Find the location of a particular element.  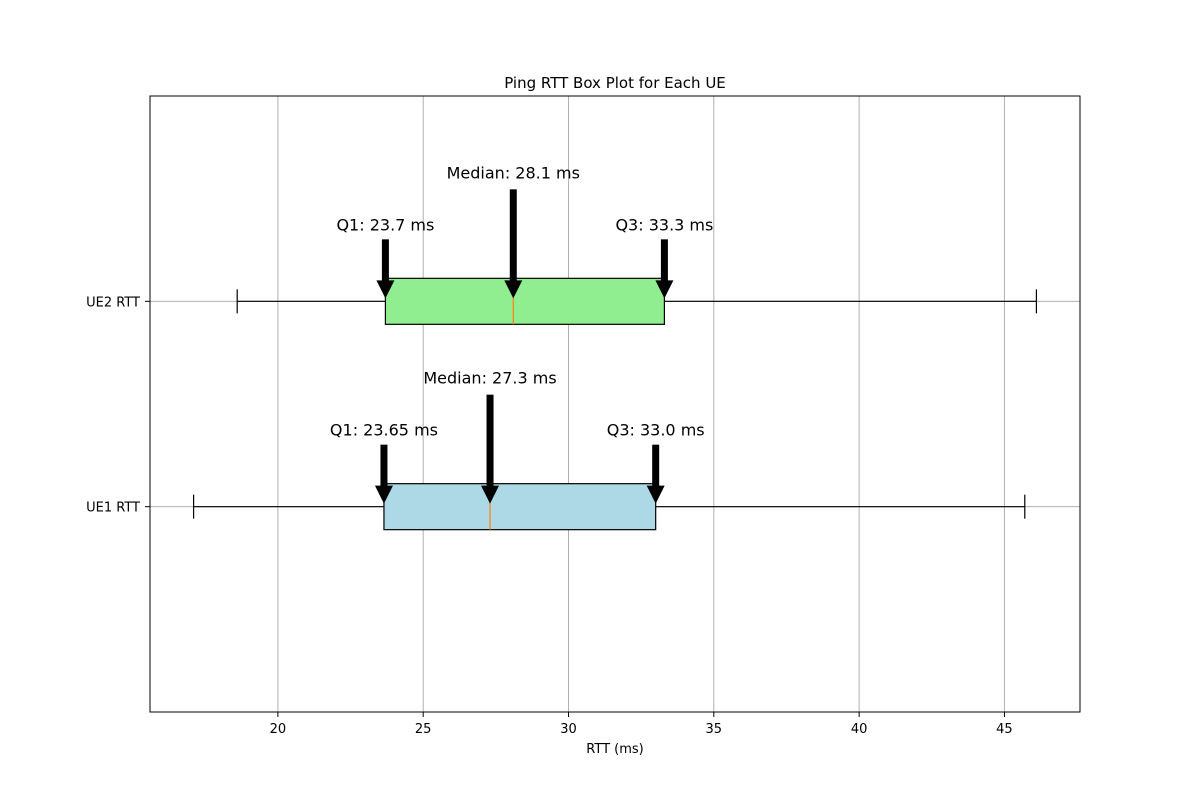

y-tick-label: UE2 RTT is located at coordinates (113, 302).